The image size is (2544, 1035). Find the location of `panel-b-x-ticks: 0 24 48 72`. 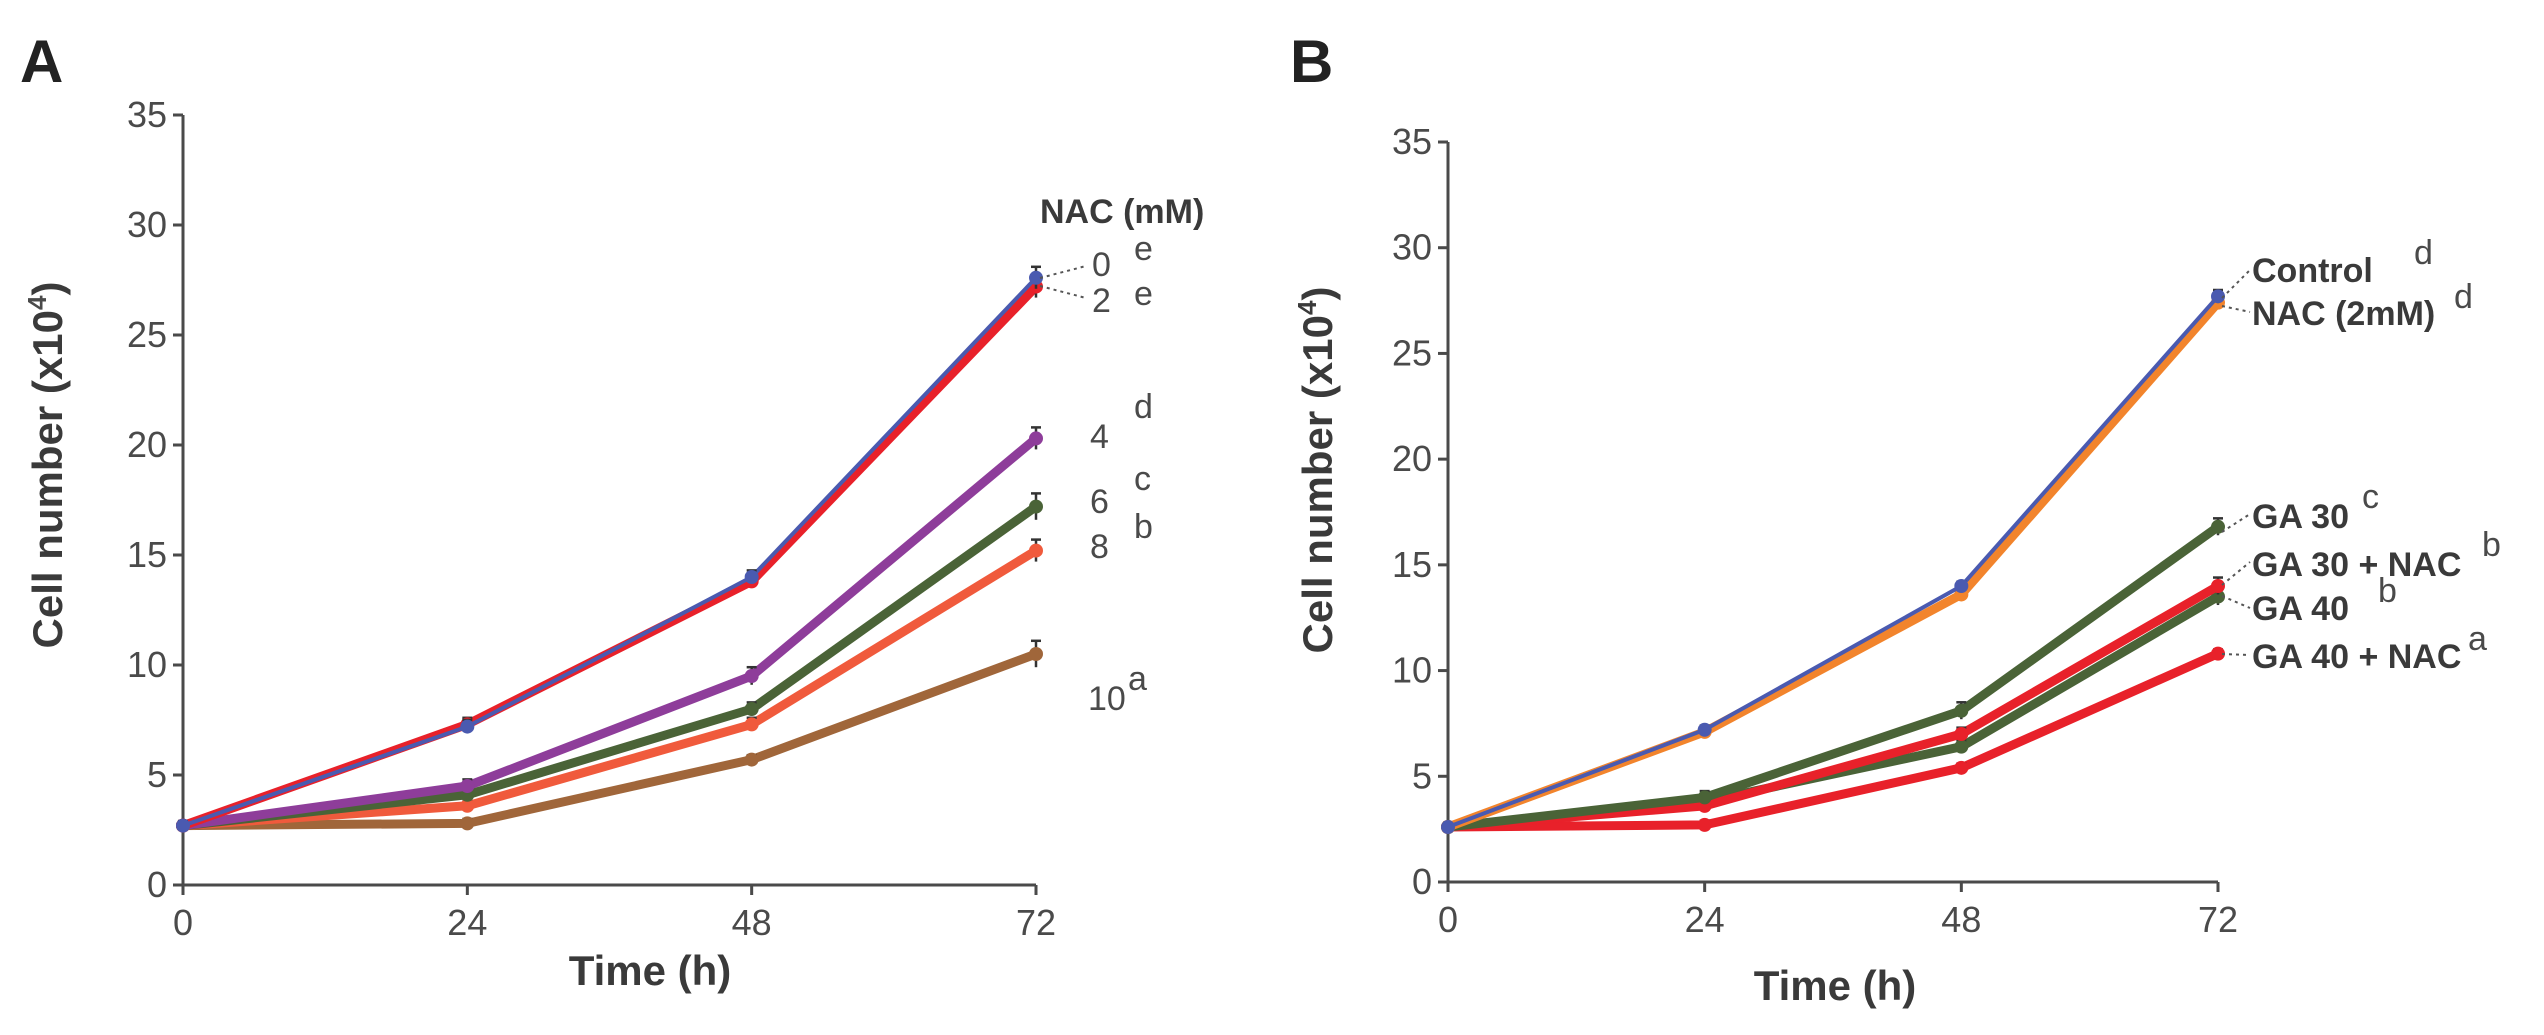

panel-b-x-ticks: 0 24 48 72 is located at coordinates (1838, 911).